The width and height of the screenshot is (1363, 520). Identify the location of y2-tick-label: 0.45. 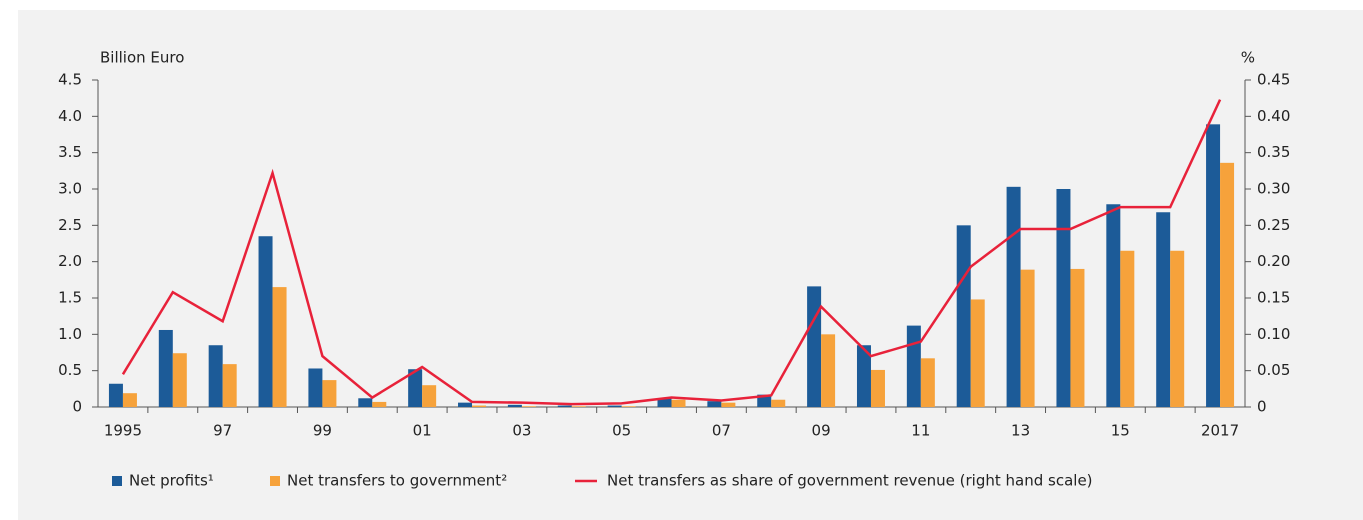
(1273, 80).